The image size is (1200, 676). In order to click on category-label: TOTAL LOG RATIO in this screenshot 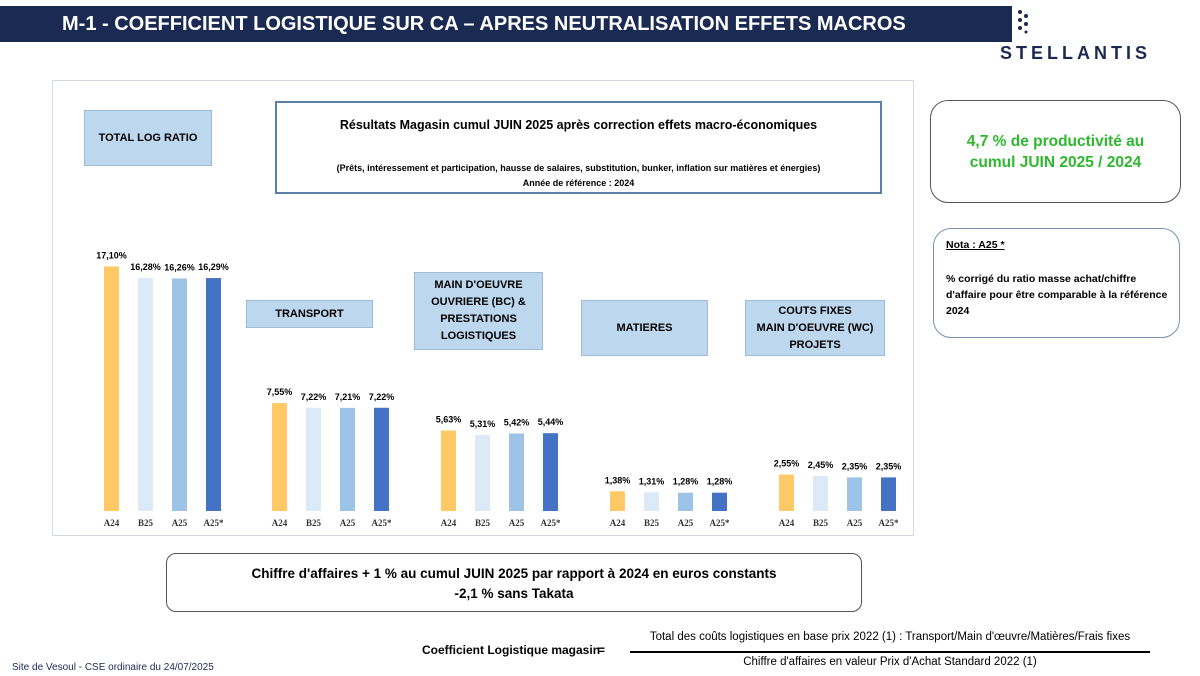, I will do `click(148, 138)`.